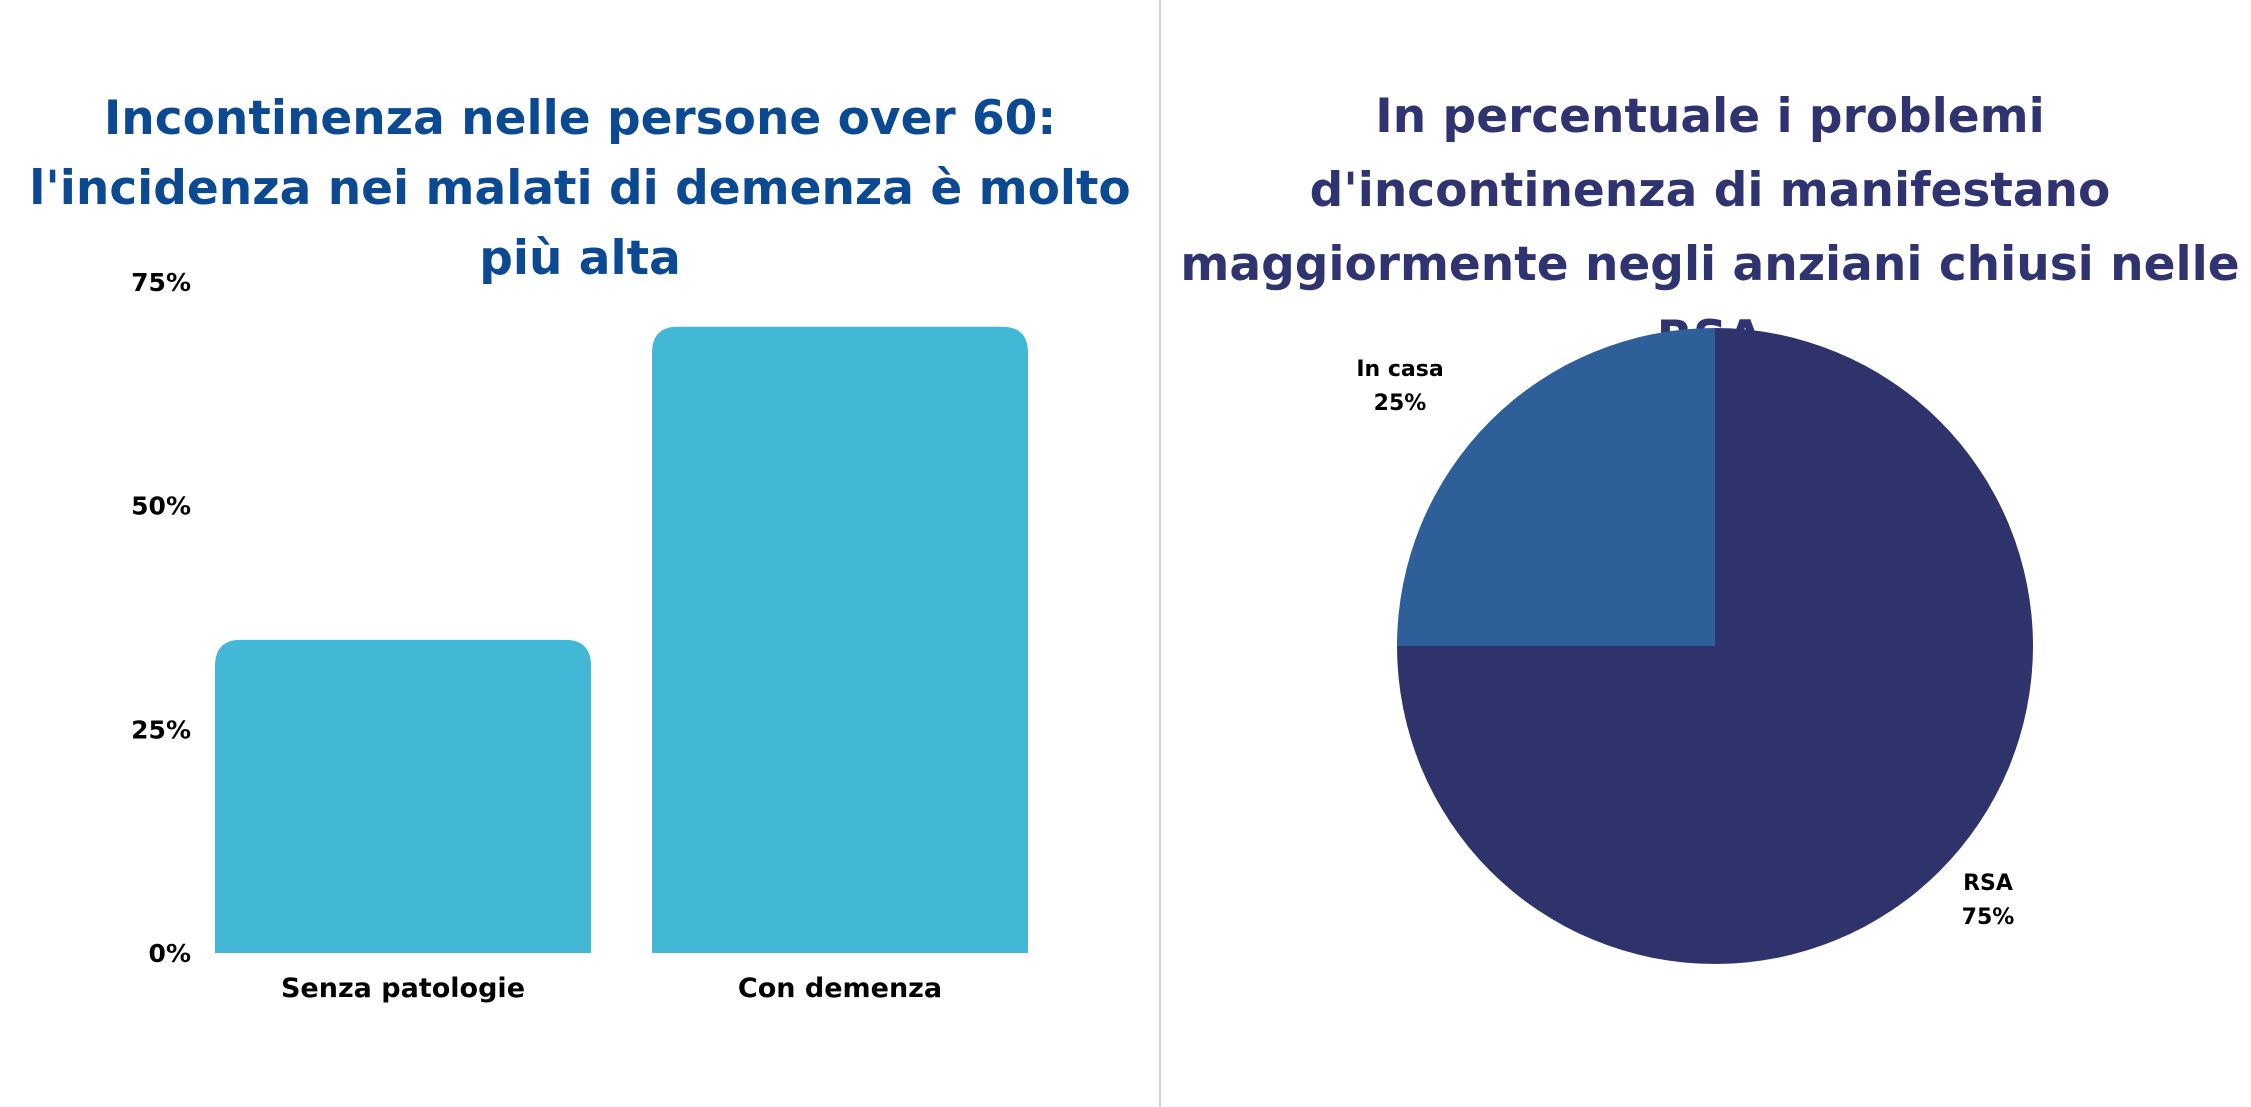 The image size is (2251, 1107). I want to click on y-tick-label: 25%, so click(161, 729).